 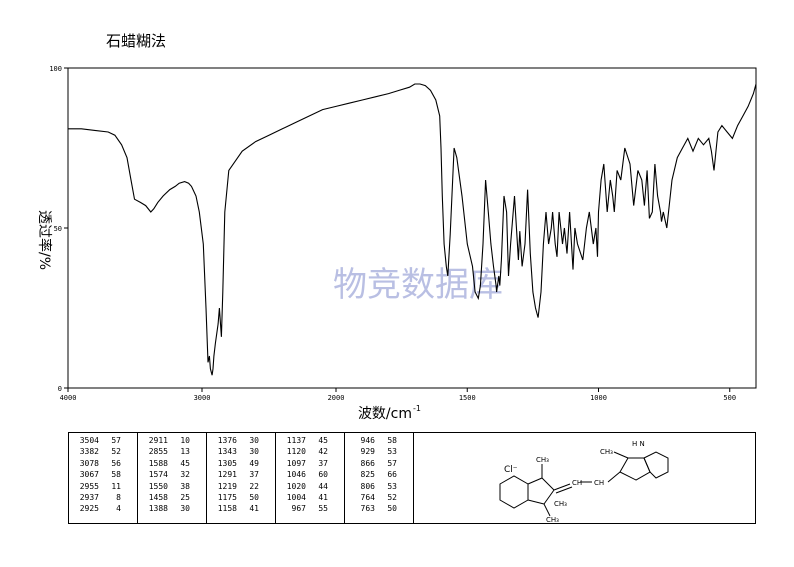 What do you see at coordinates (89, 497) in the screenshot?
I see `peak-wavenumber: 2937` at bounding box center [89, 497].